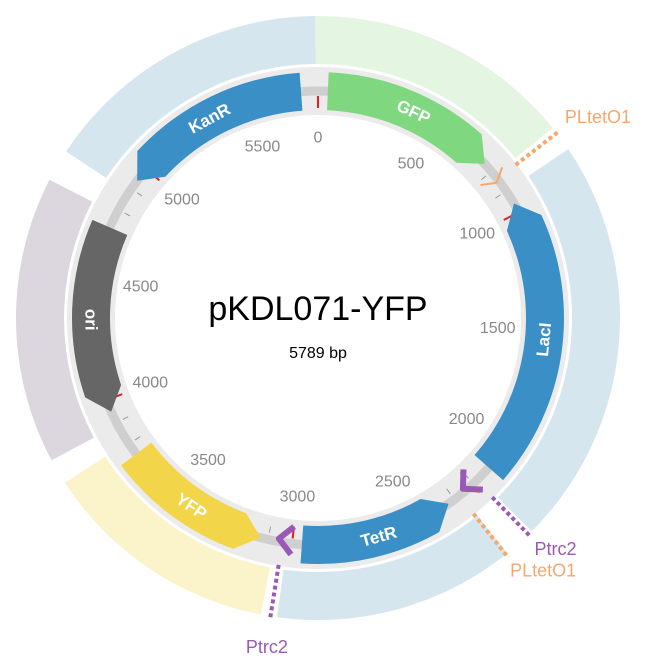 This screenshot has height=665, width=665. I want to click on position-label: 1000, so click(477, 234).